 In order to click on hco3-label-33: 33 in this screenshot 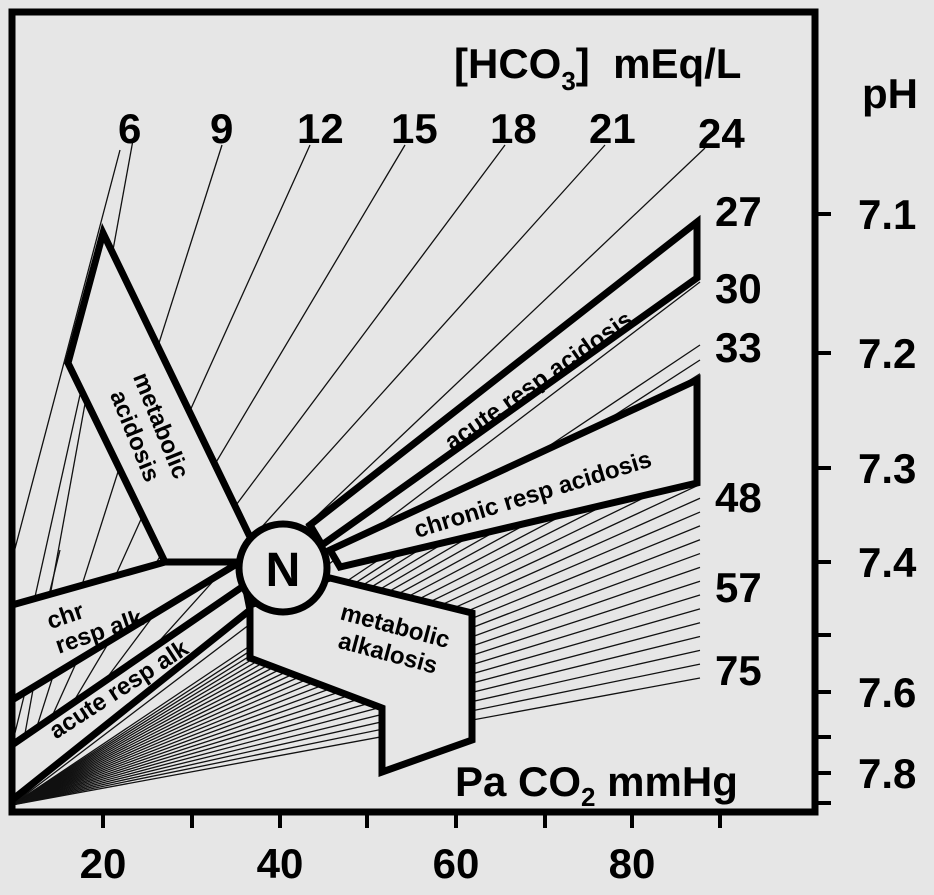, I will do `click(738, 347)`.